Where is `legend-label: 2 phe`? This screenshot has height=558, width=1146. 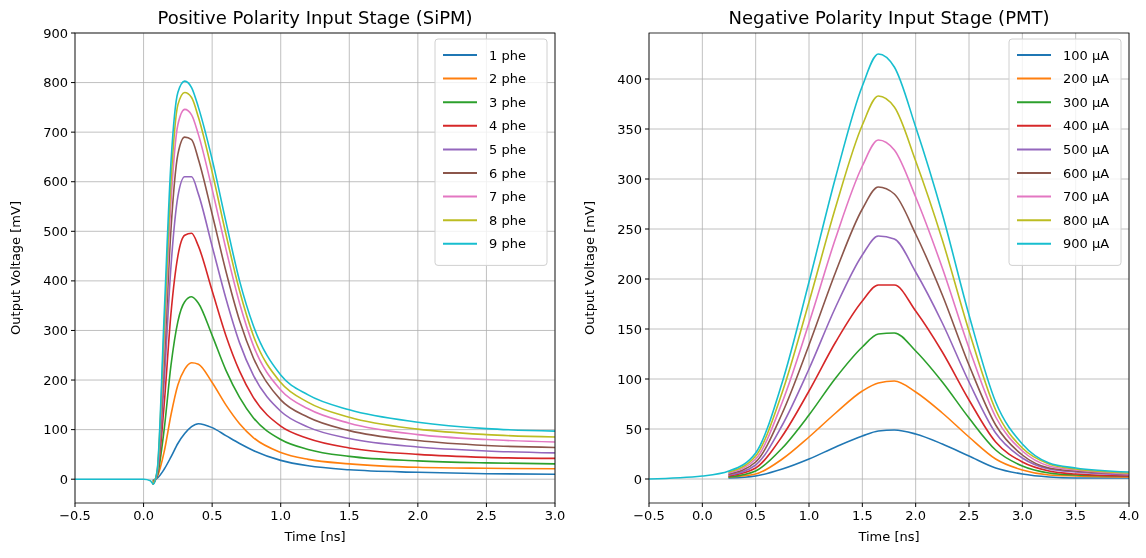 legend-label: 2 phe is located at coordinates (507, 79).